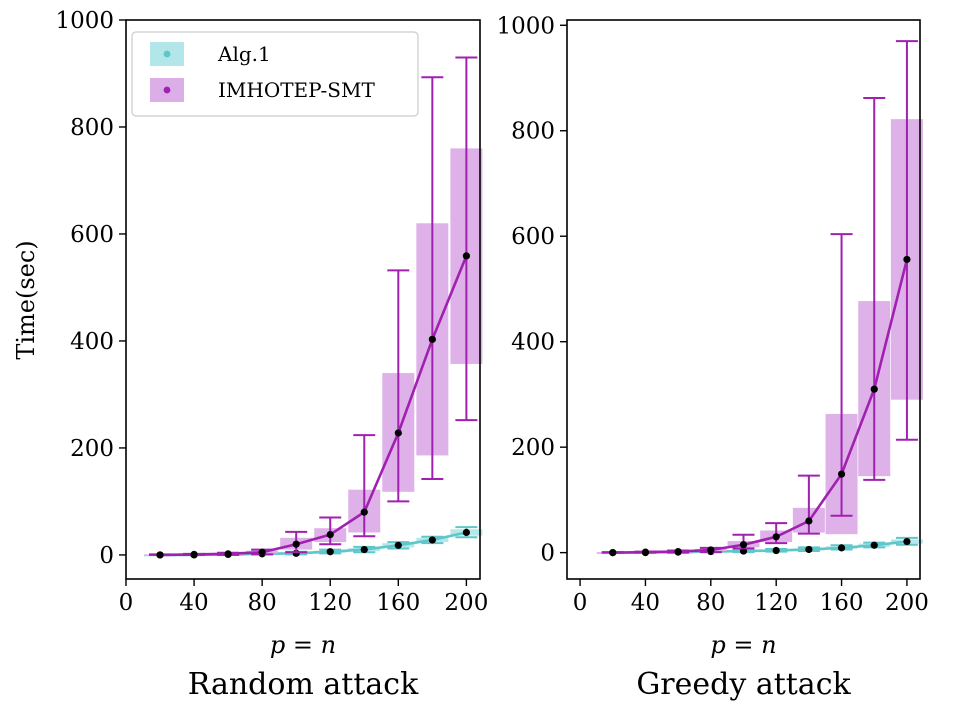 The width and height of the screenshot is (954, 714). I want to click on legend-box, so click(275, 74).